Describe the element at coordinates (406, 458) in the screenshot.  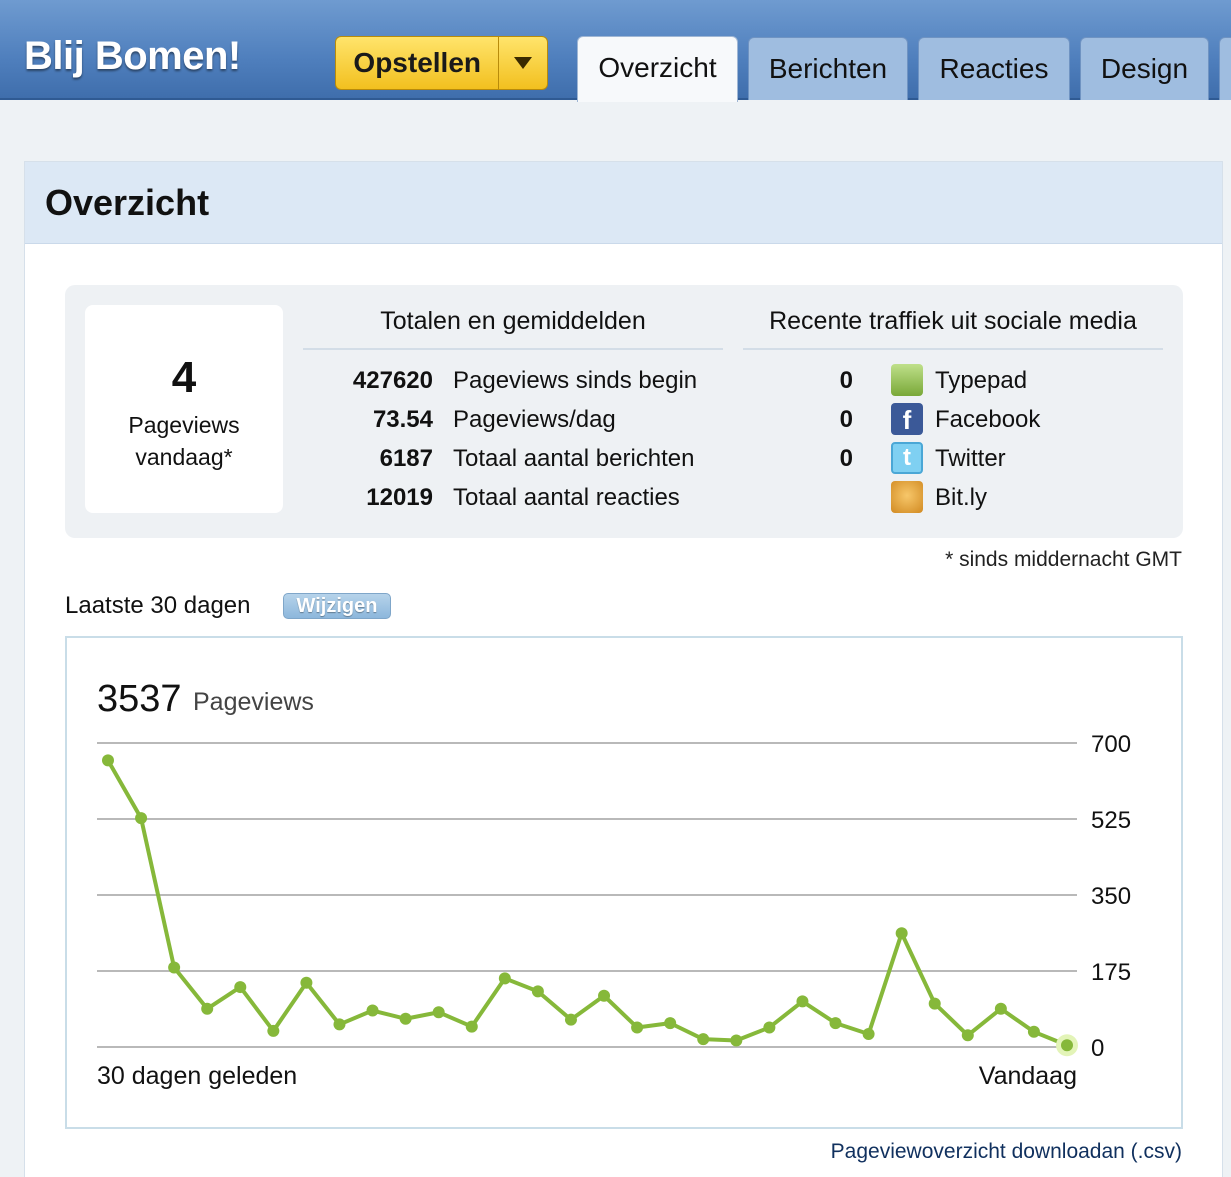
I see `totals-value: 6187` at that location.